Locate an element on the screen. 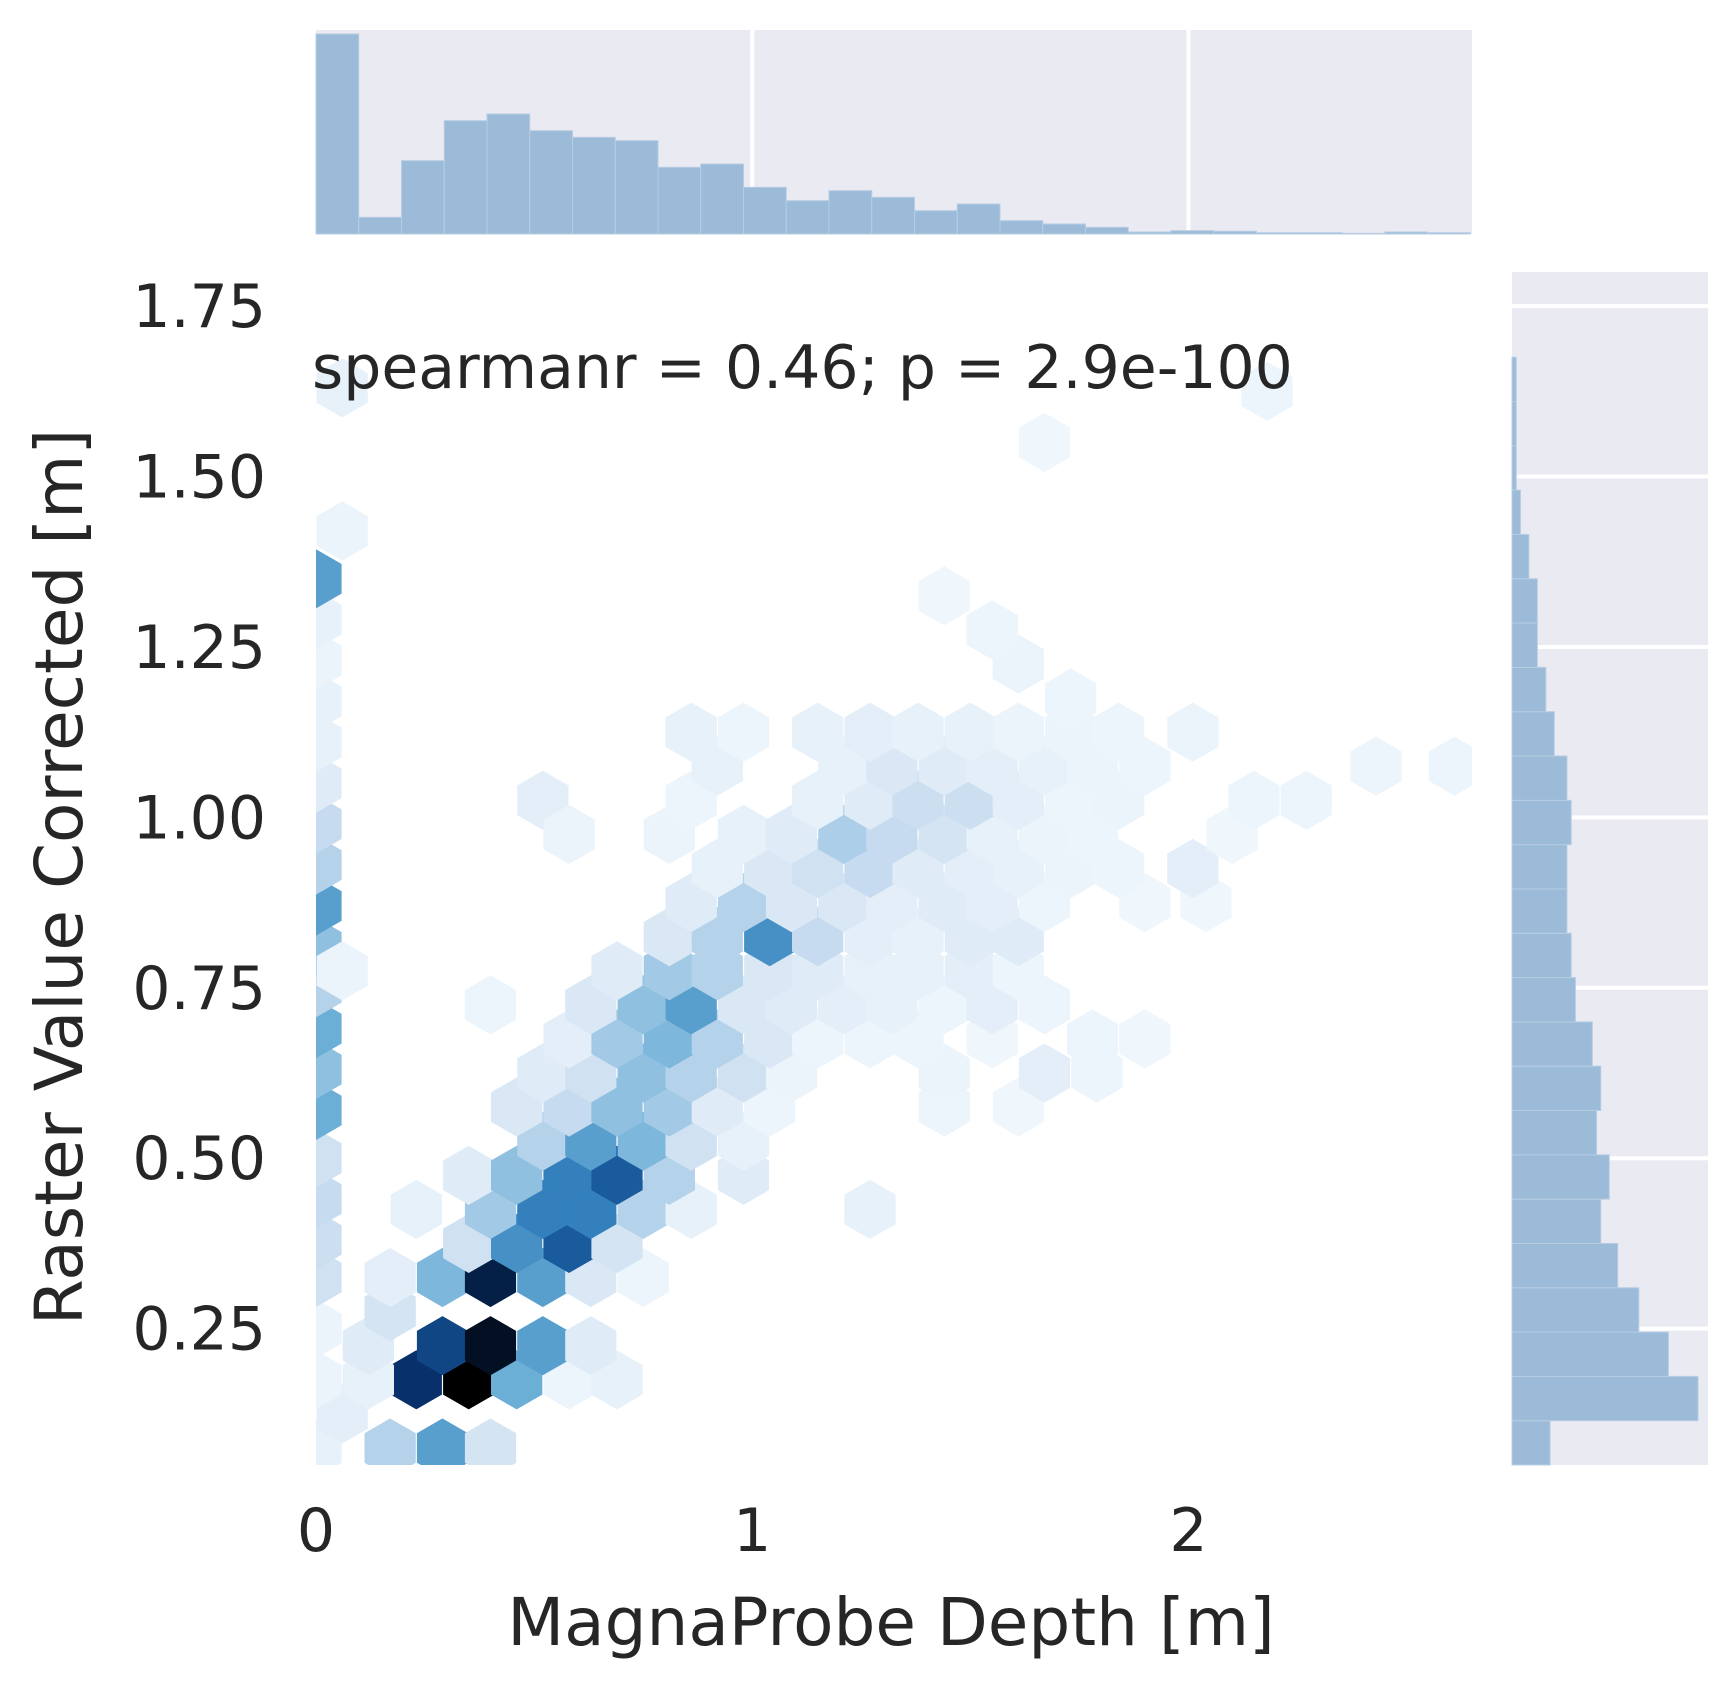 This screenshot has width=1728, height=1681. marginal-x-histogram is located at coordinates (893, 132).